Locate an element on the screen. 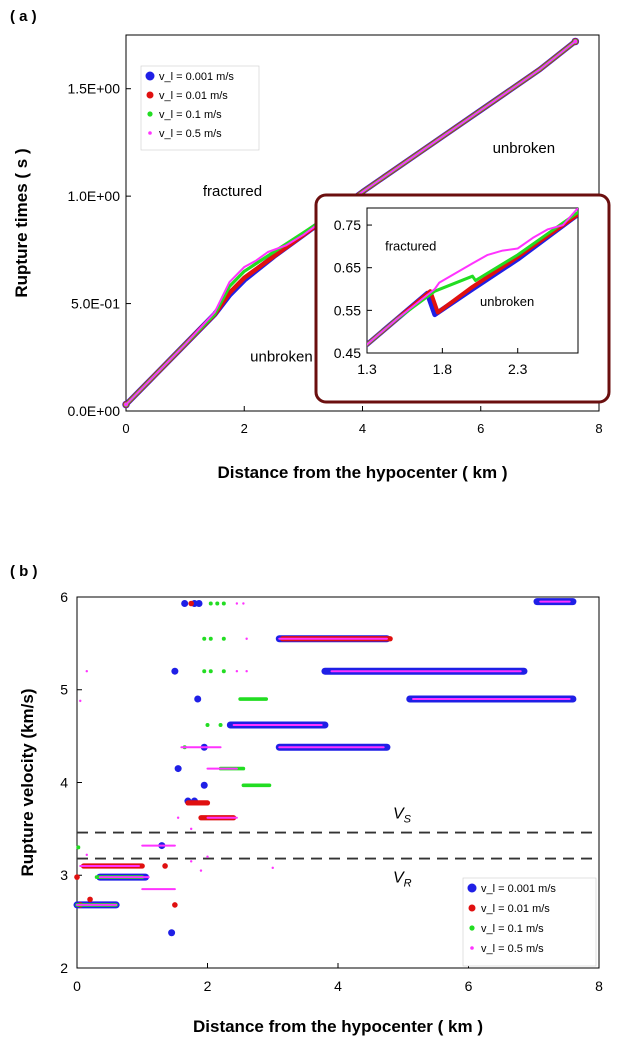  chart-a-annotation: fractured is located at coordinates (232, 191).